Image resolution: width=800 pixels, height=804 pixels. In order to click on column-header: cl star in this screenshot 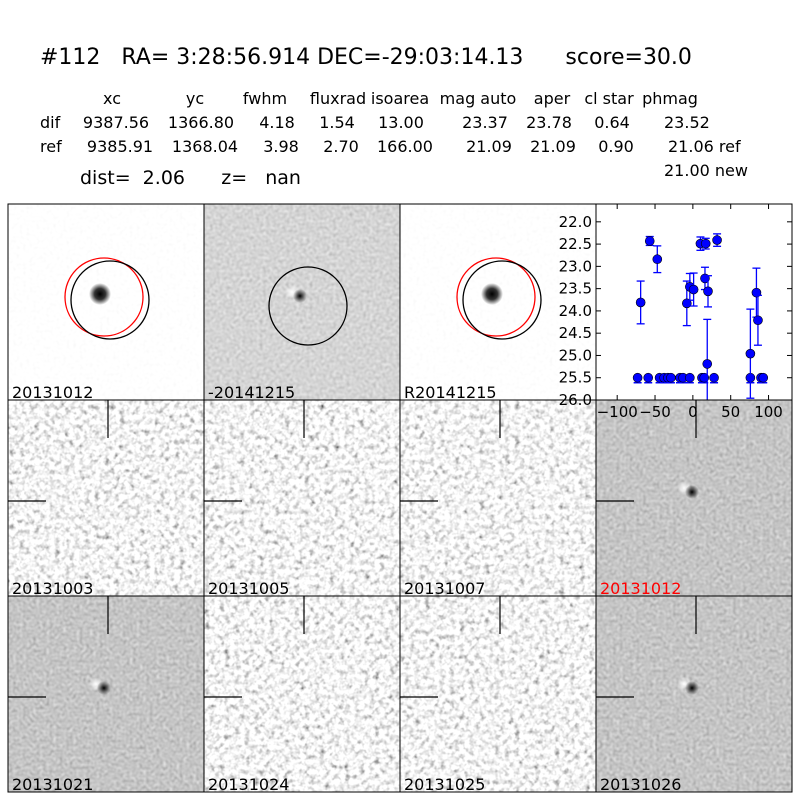, I will do `click(609, 98)`.